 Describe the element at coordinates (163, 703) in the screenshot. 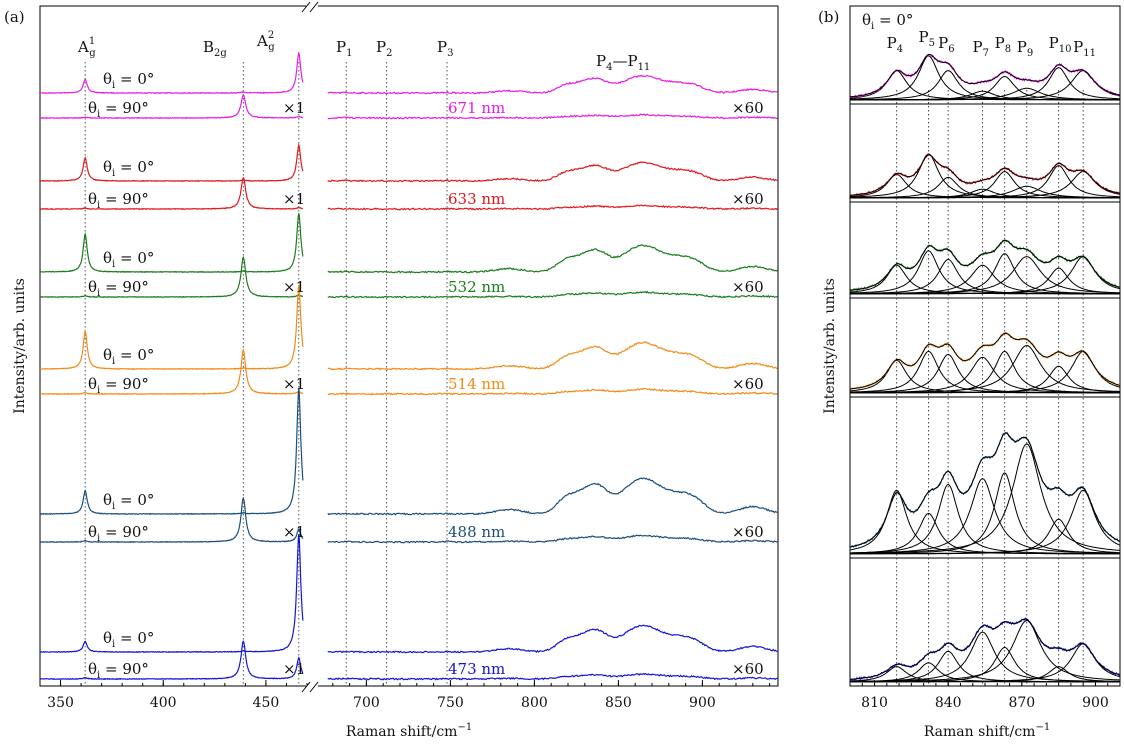

I see `x-tick-label: 400` at that location.